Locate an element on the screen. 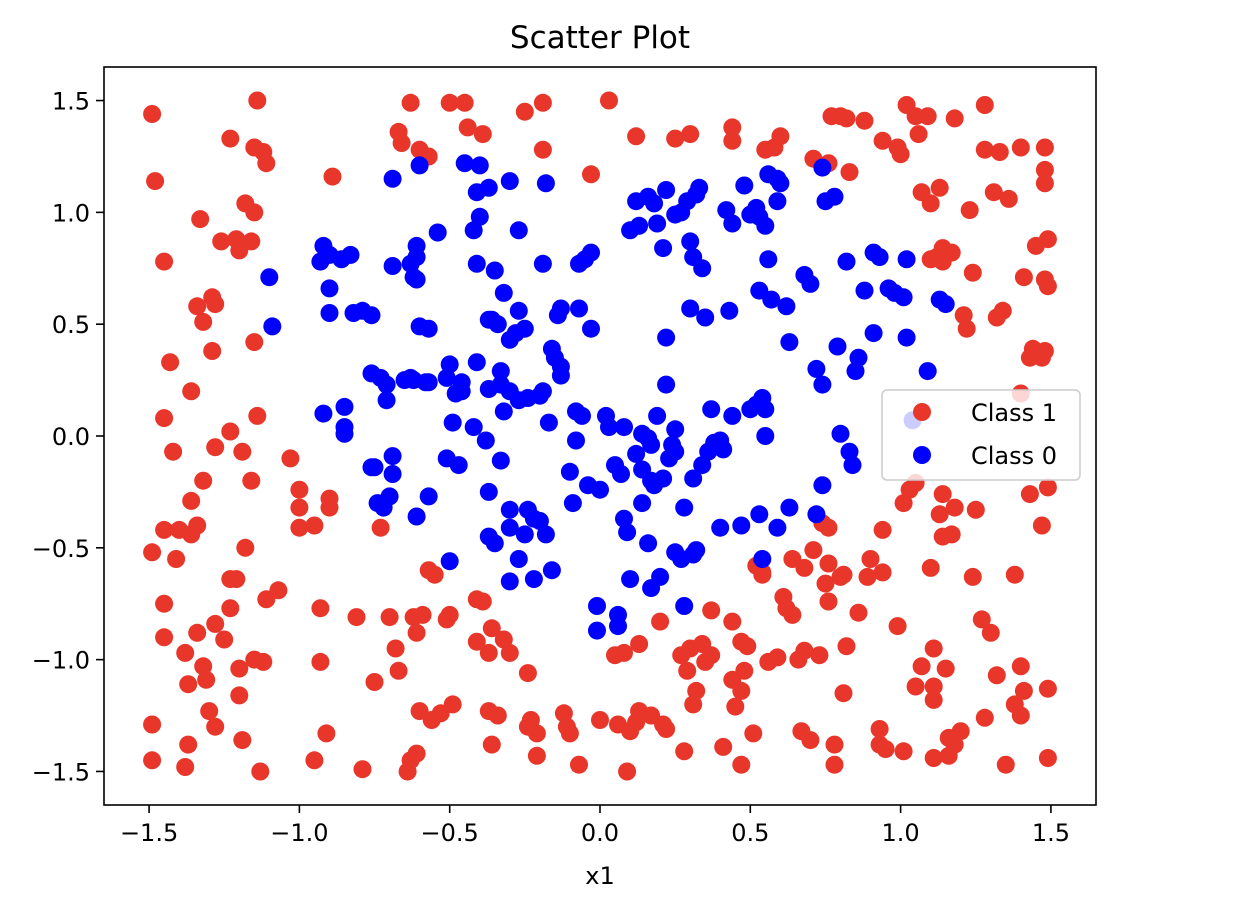  x-tick-label: −1.5 is located at coordinates (149, 833).